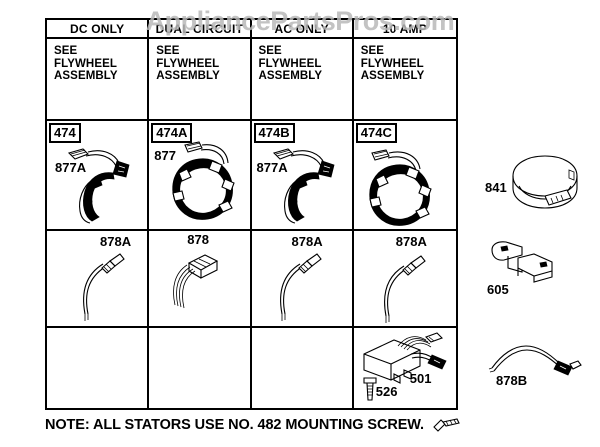  I want to click on column-header-label: DC ONLY, so click(97, 28).